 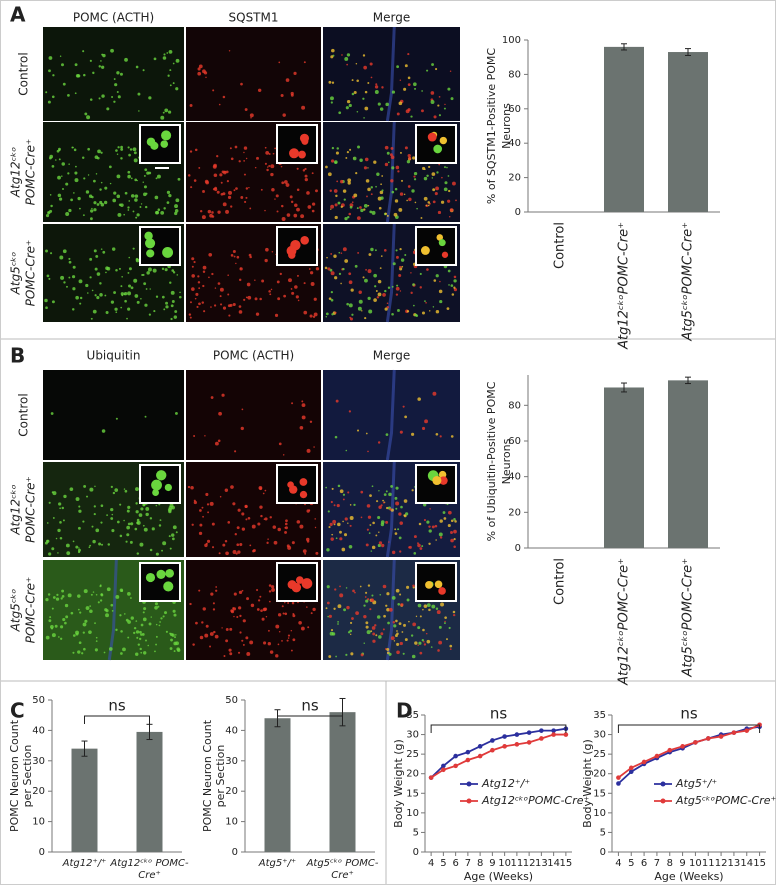 I want to click on inset, so click(x=297, y=144).